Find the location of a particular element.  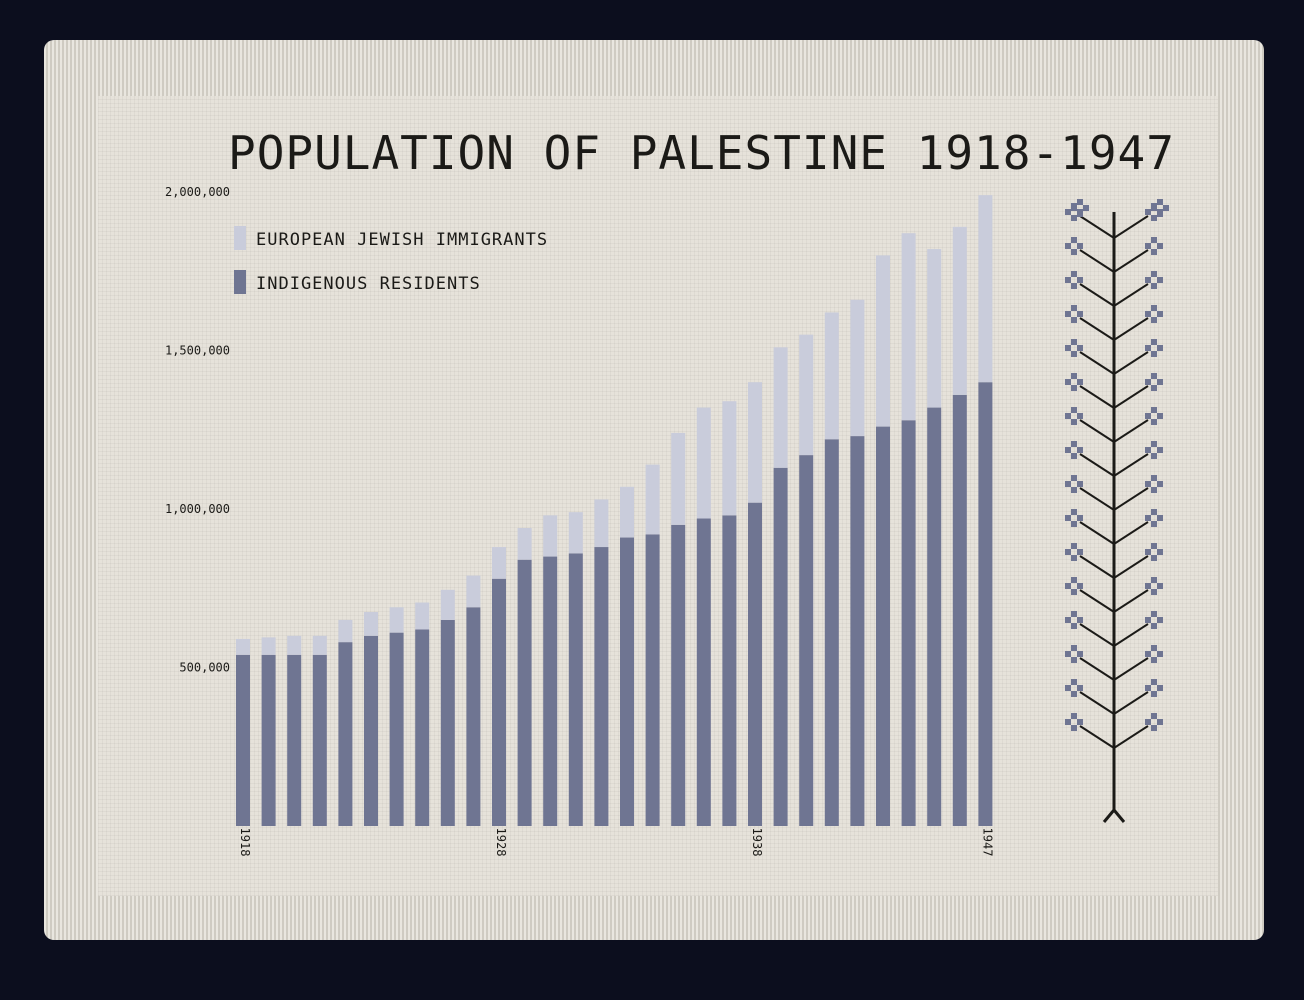

x-tick-label: 1928 is located at coordinates (501, 842).